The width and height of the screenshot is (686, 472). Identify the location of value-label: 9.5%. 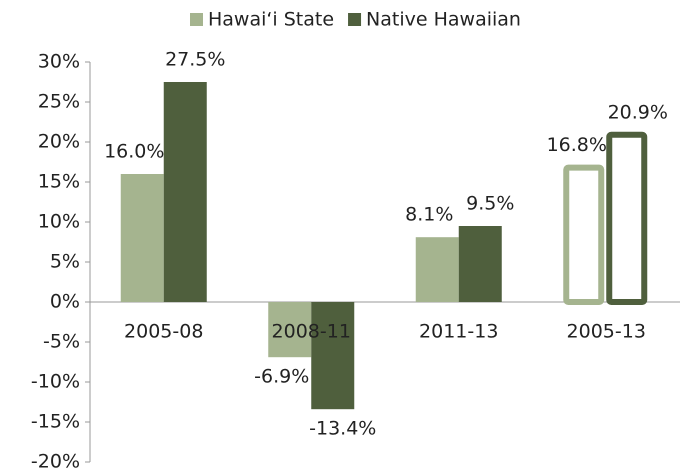
(490, 204).